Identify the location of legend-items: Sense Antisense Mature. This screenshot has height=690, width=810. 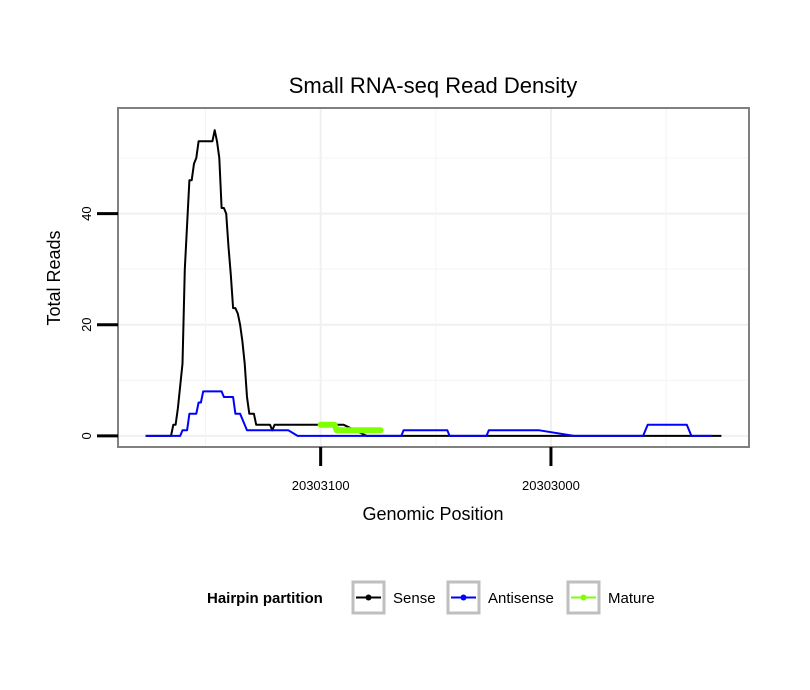
(503, 597).